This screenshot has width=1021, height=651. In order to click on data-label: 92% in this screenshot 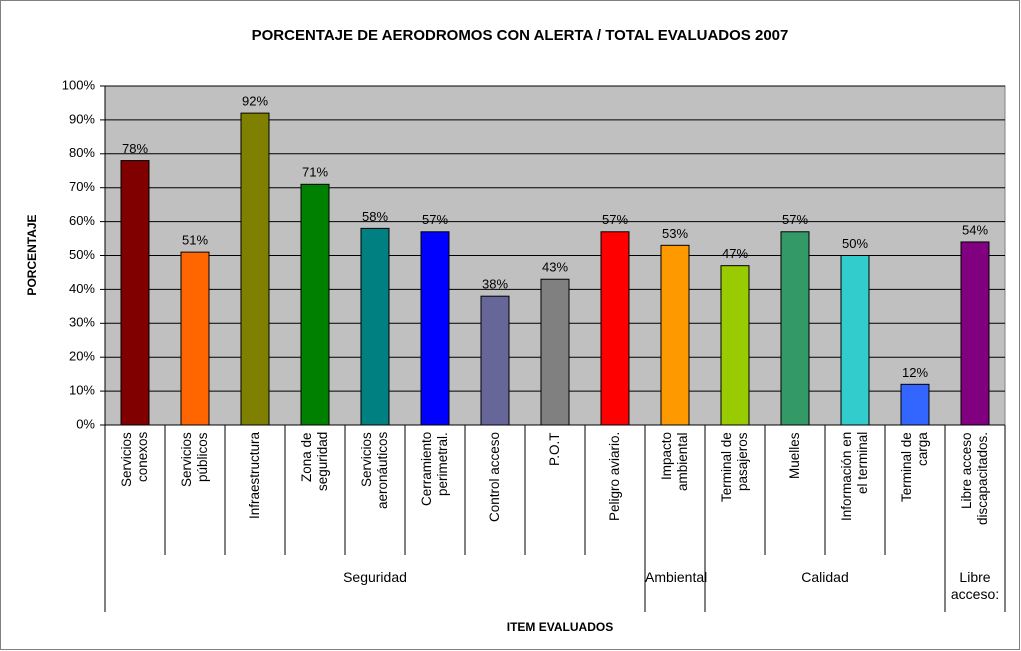, I will do `click(255, 101)`.